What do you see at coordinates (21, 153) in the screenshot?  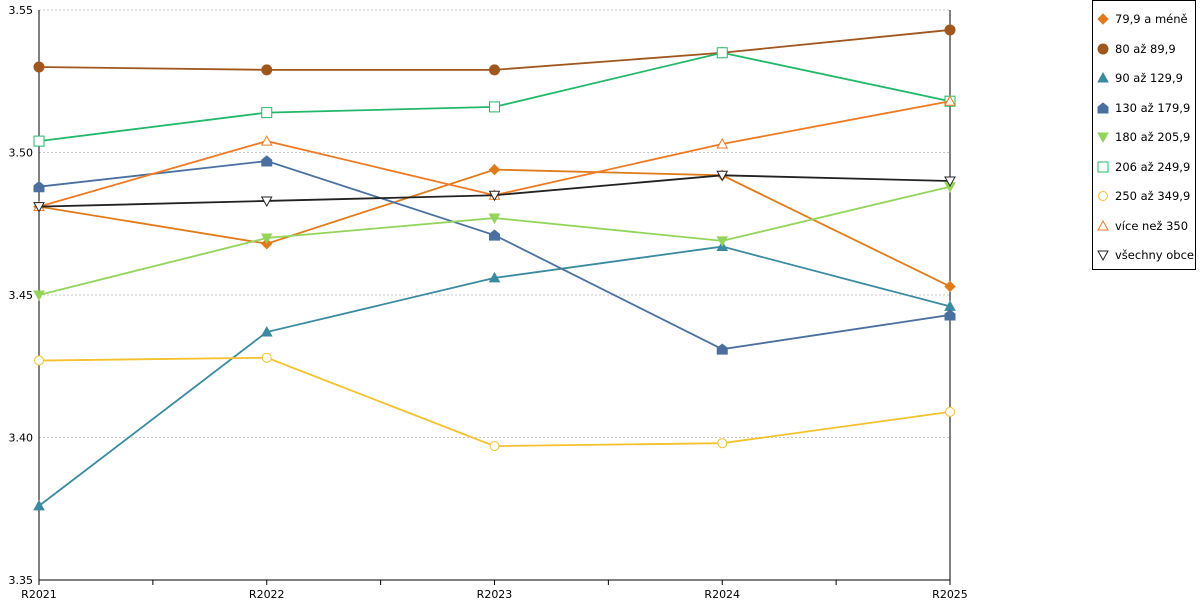 I see `y-tick-label: 3.50` at bounding box center [21, 153].